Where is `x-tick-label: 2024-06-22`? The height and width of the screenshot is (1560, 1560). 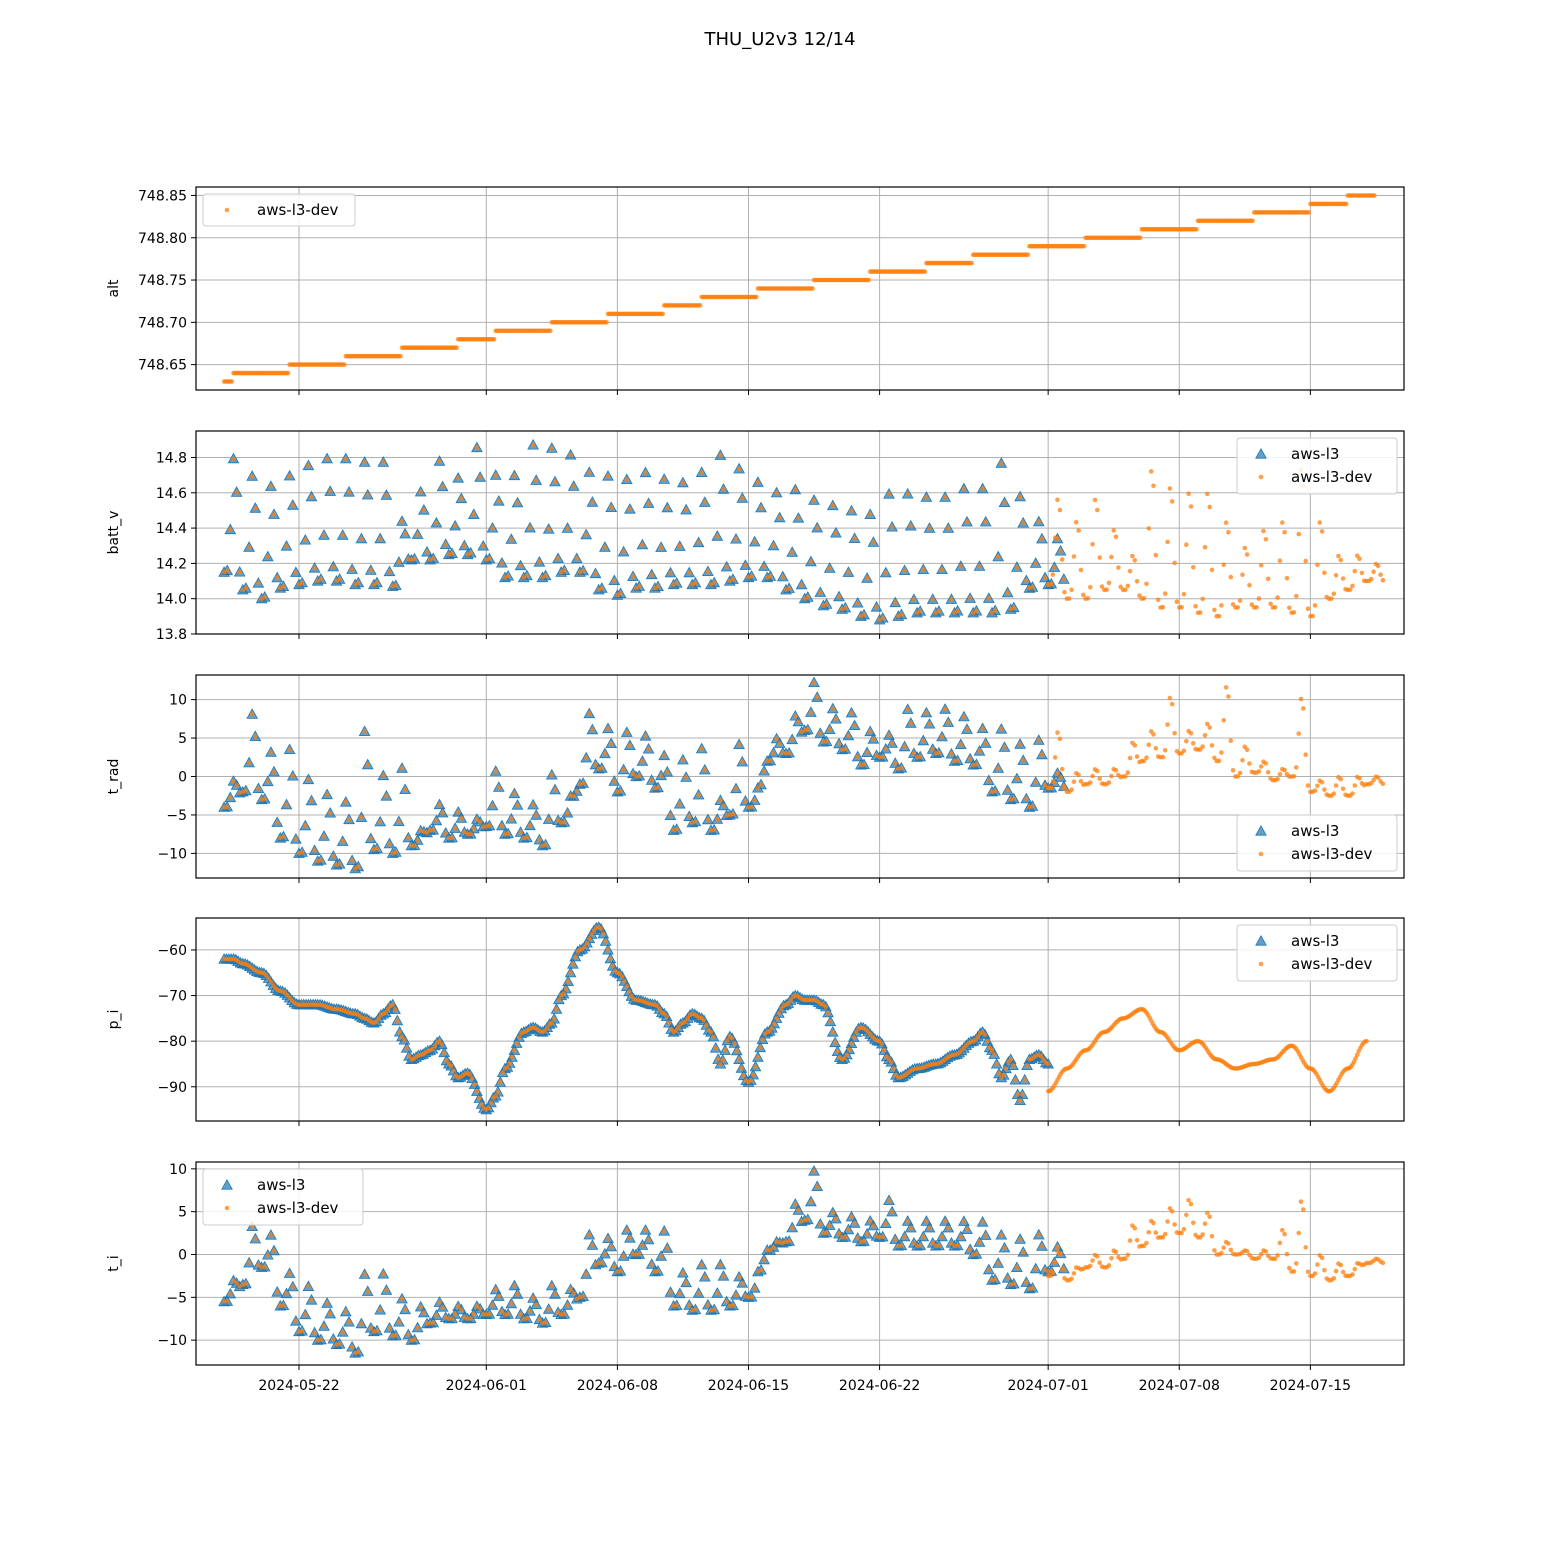
x-tick-label: 2024-06-22 is located at coordinates (879, 1386).